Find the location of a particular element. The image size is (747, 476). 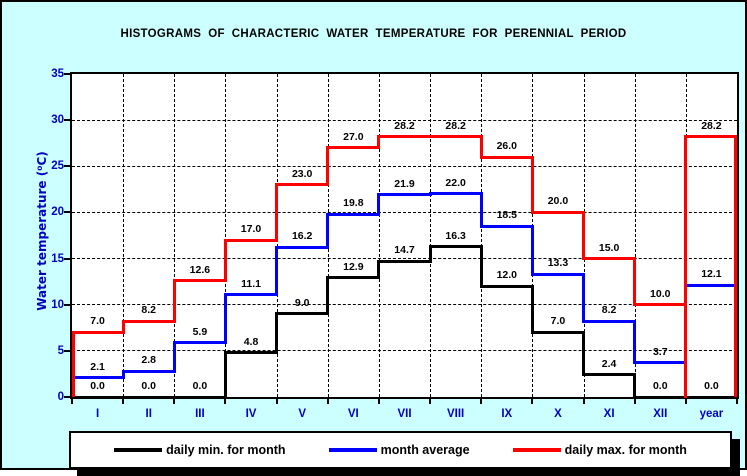

value-label: 12.0 is located at coordinates (506, 275).